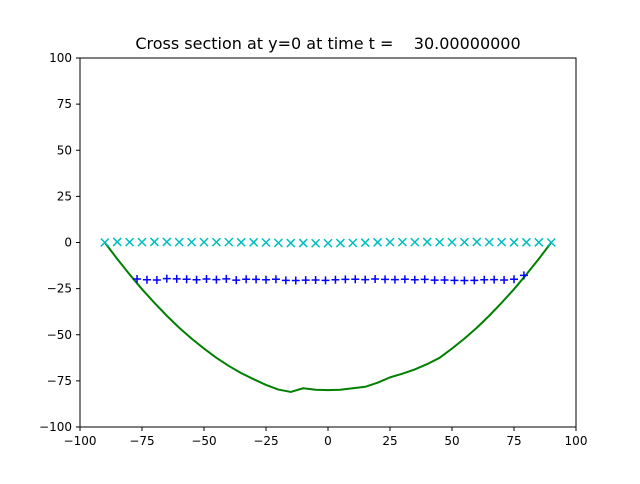 The height and width of the screenshot is (484, 640). I want to click on y-tick-label: 25, so click(64, 196).